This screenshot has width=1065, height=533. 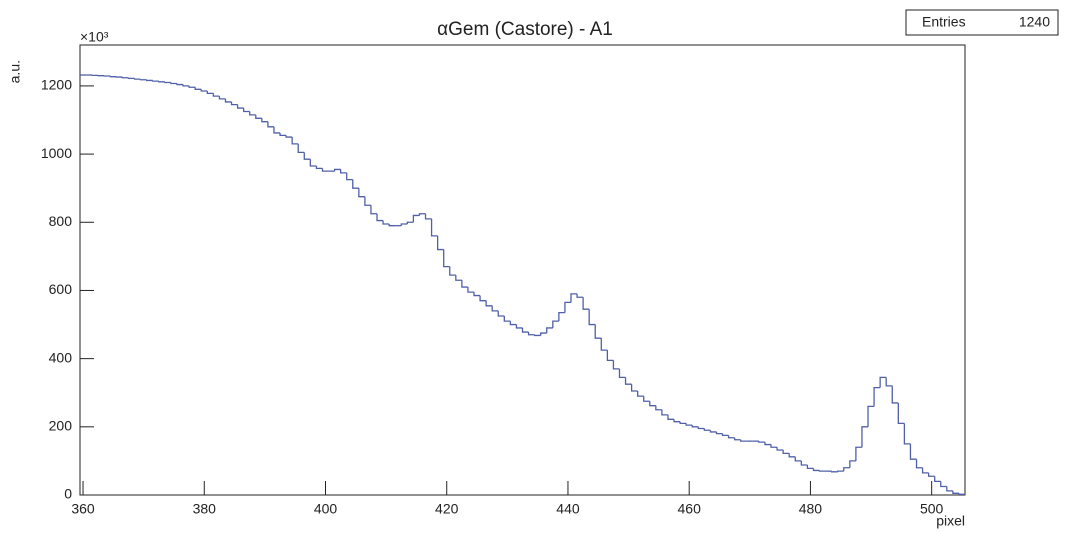 I want to click on y-tick-label: 0, so click(x=68, y=494).